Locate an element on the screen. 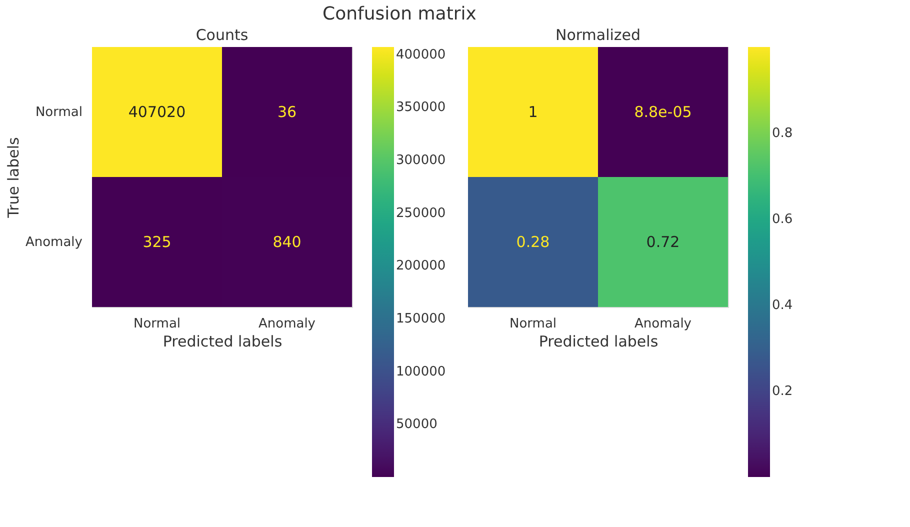 The height and width of the screenshot is (527, 910). color-bar-label: 350000 is located at coordinates (421, 108).